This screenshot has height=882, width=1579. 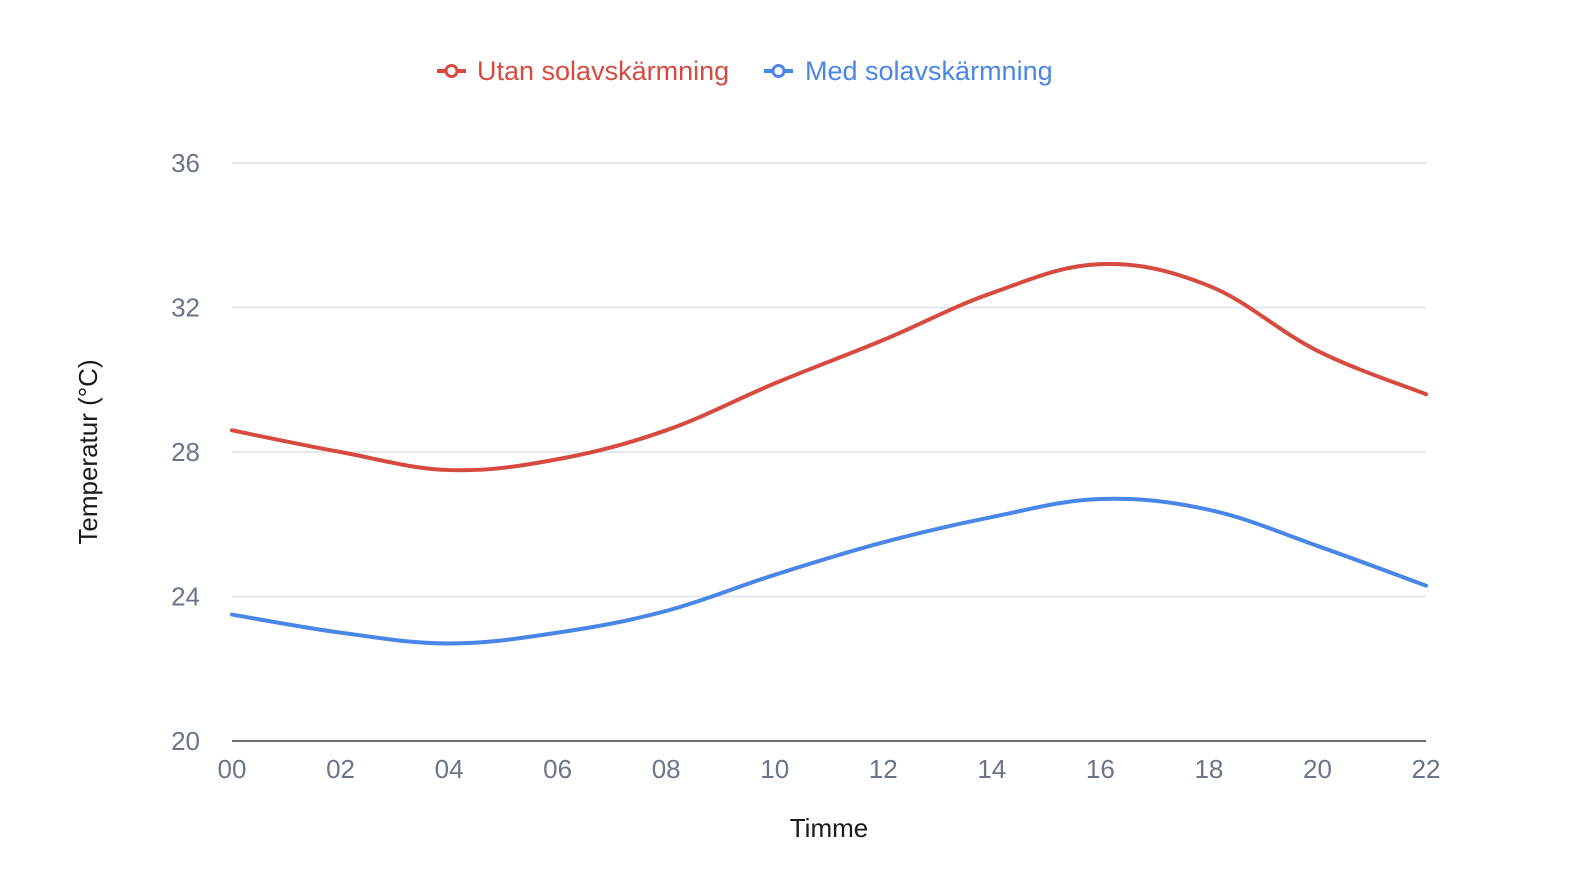 What do you see at coordinates (88, 451) in the screenshot?
I see `y-axis-title: Temperatur (°C)` at bounding box center [88, 451].